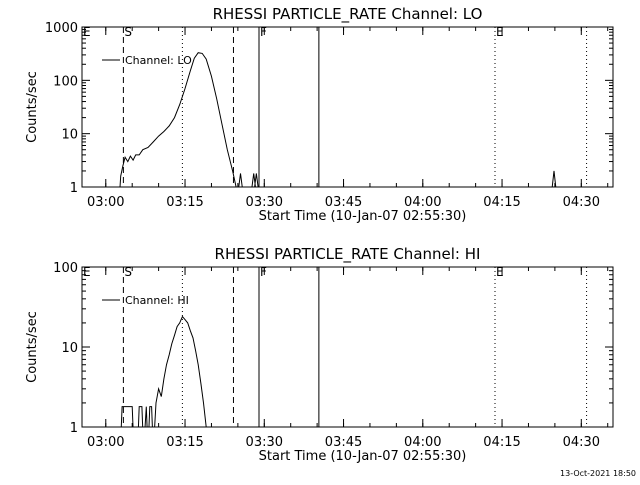  What do you see at coordinates (158, 60) in the screenshot?
I see `legend-entry: Channel: LO` at bounding box center [158, 60].